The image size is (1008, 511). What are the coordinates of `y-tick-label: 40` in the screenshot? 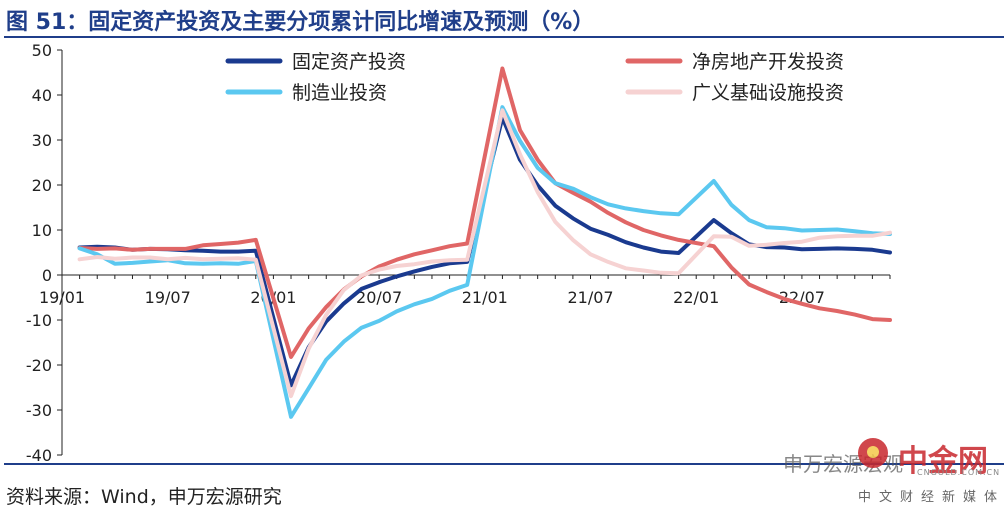 It's located at (42, 95).